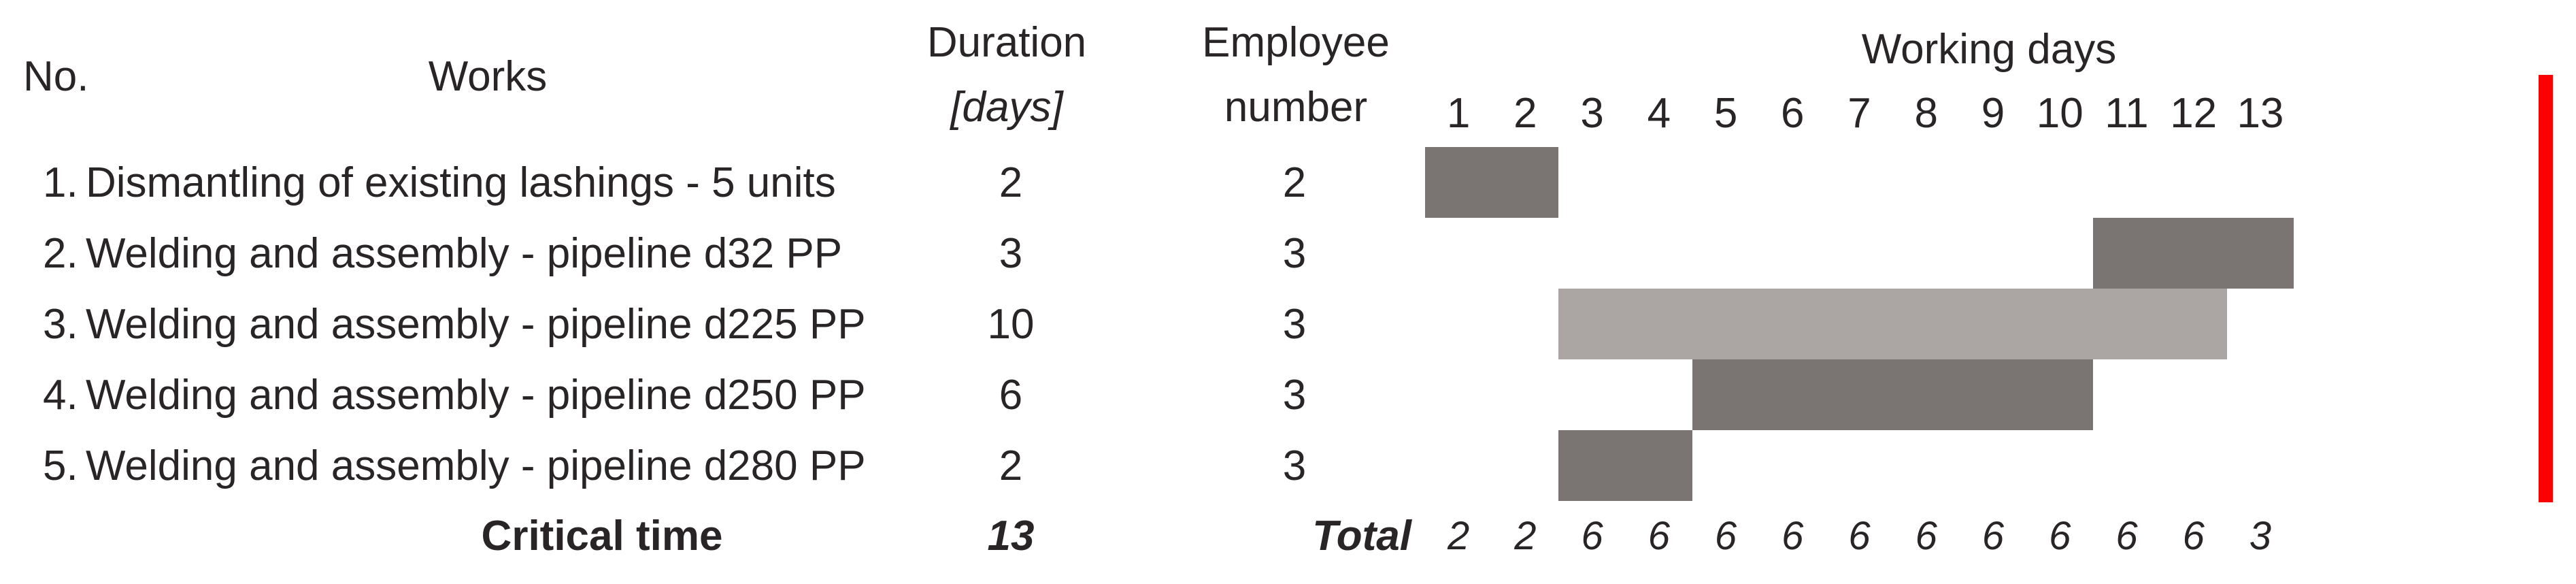 The image size is (2576, 584). Describe the element at coordinates (60, 324) in the screenshot. I see `row-number: 3.` at that location.